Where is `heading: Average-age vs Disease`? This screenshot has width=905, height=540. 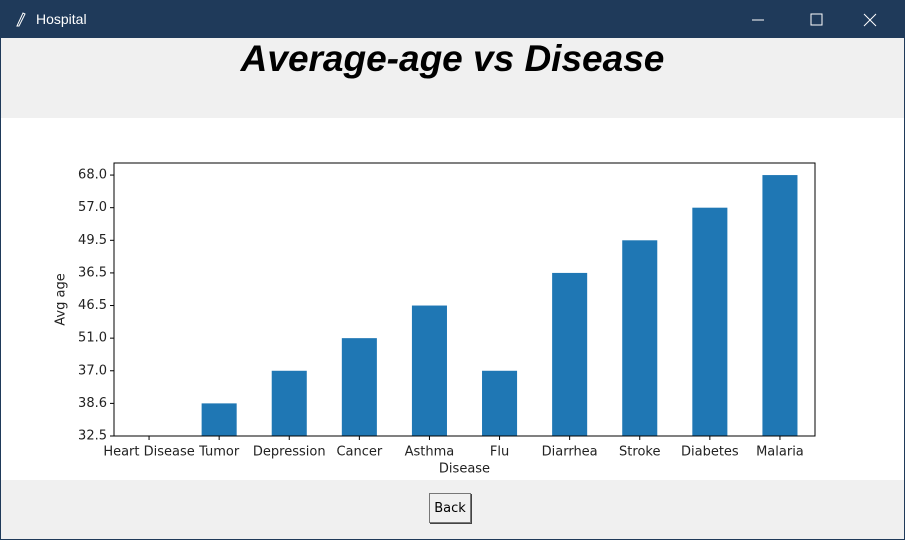
heading: Average-age vs Disease is located at coordinates (452, 78).